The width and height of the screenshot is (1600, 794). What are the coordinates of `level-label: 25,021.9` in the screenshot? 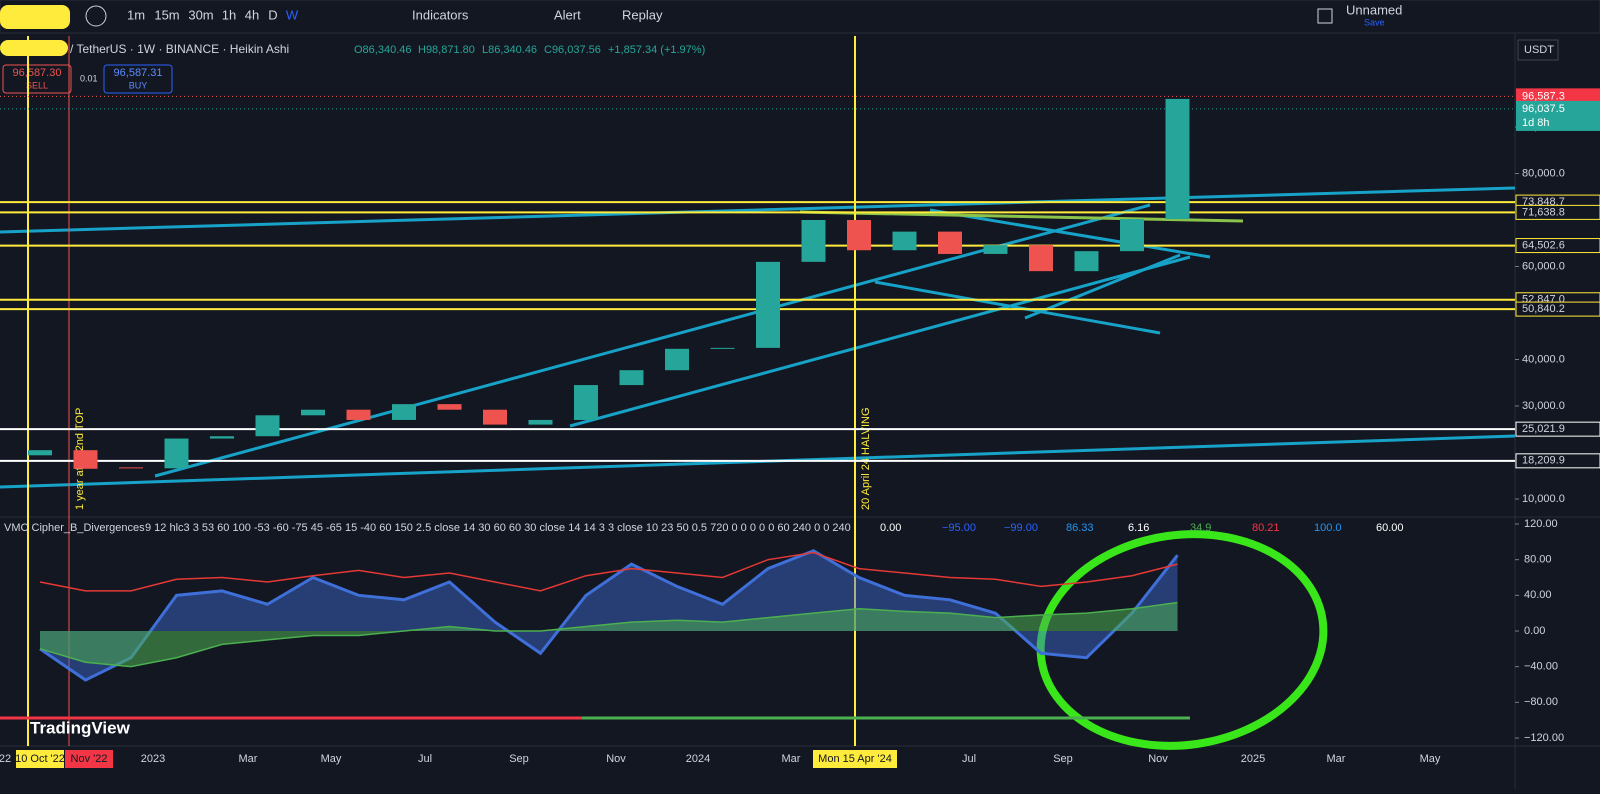 It's located at (1543, 429).